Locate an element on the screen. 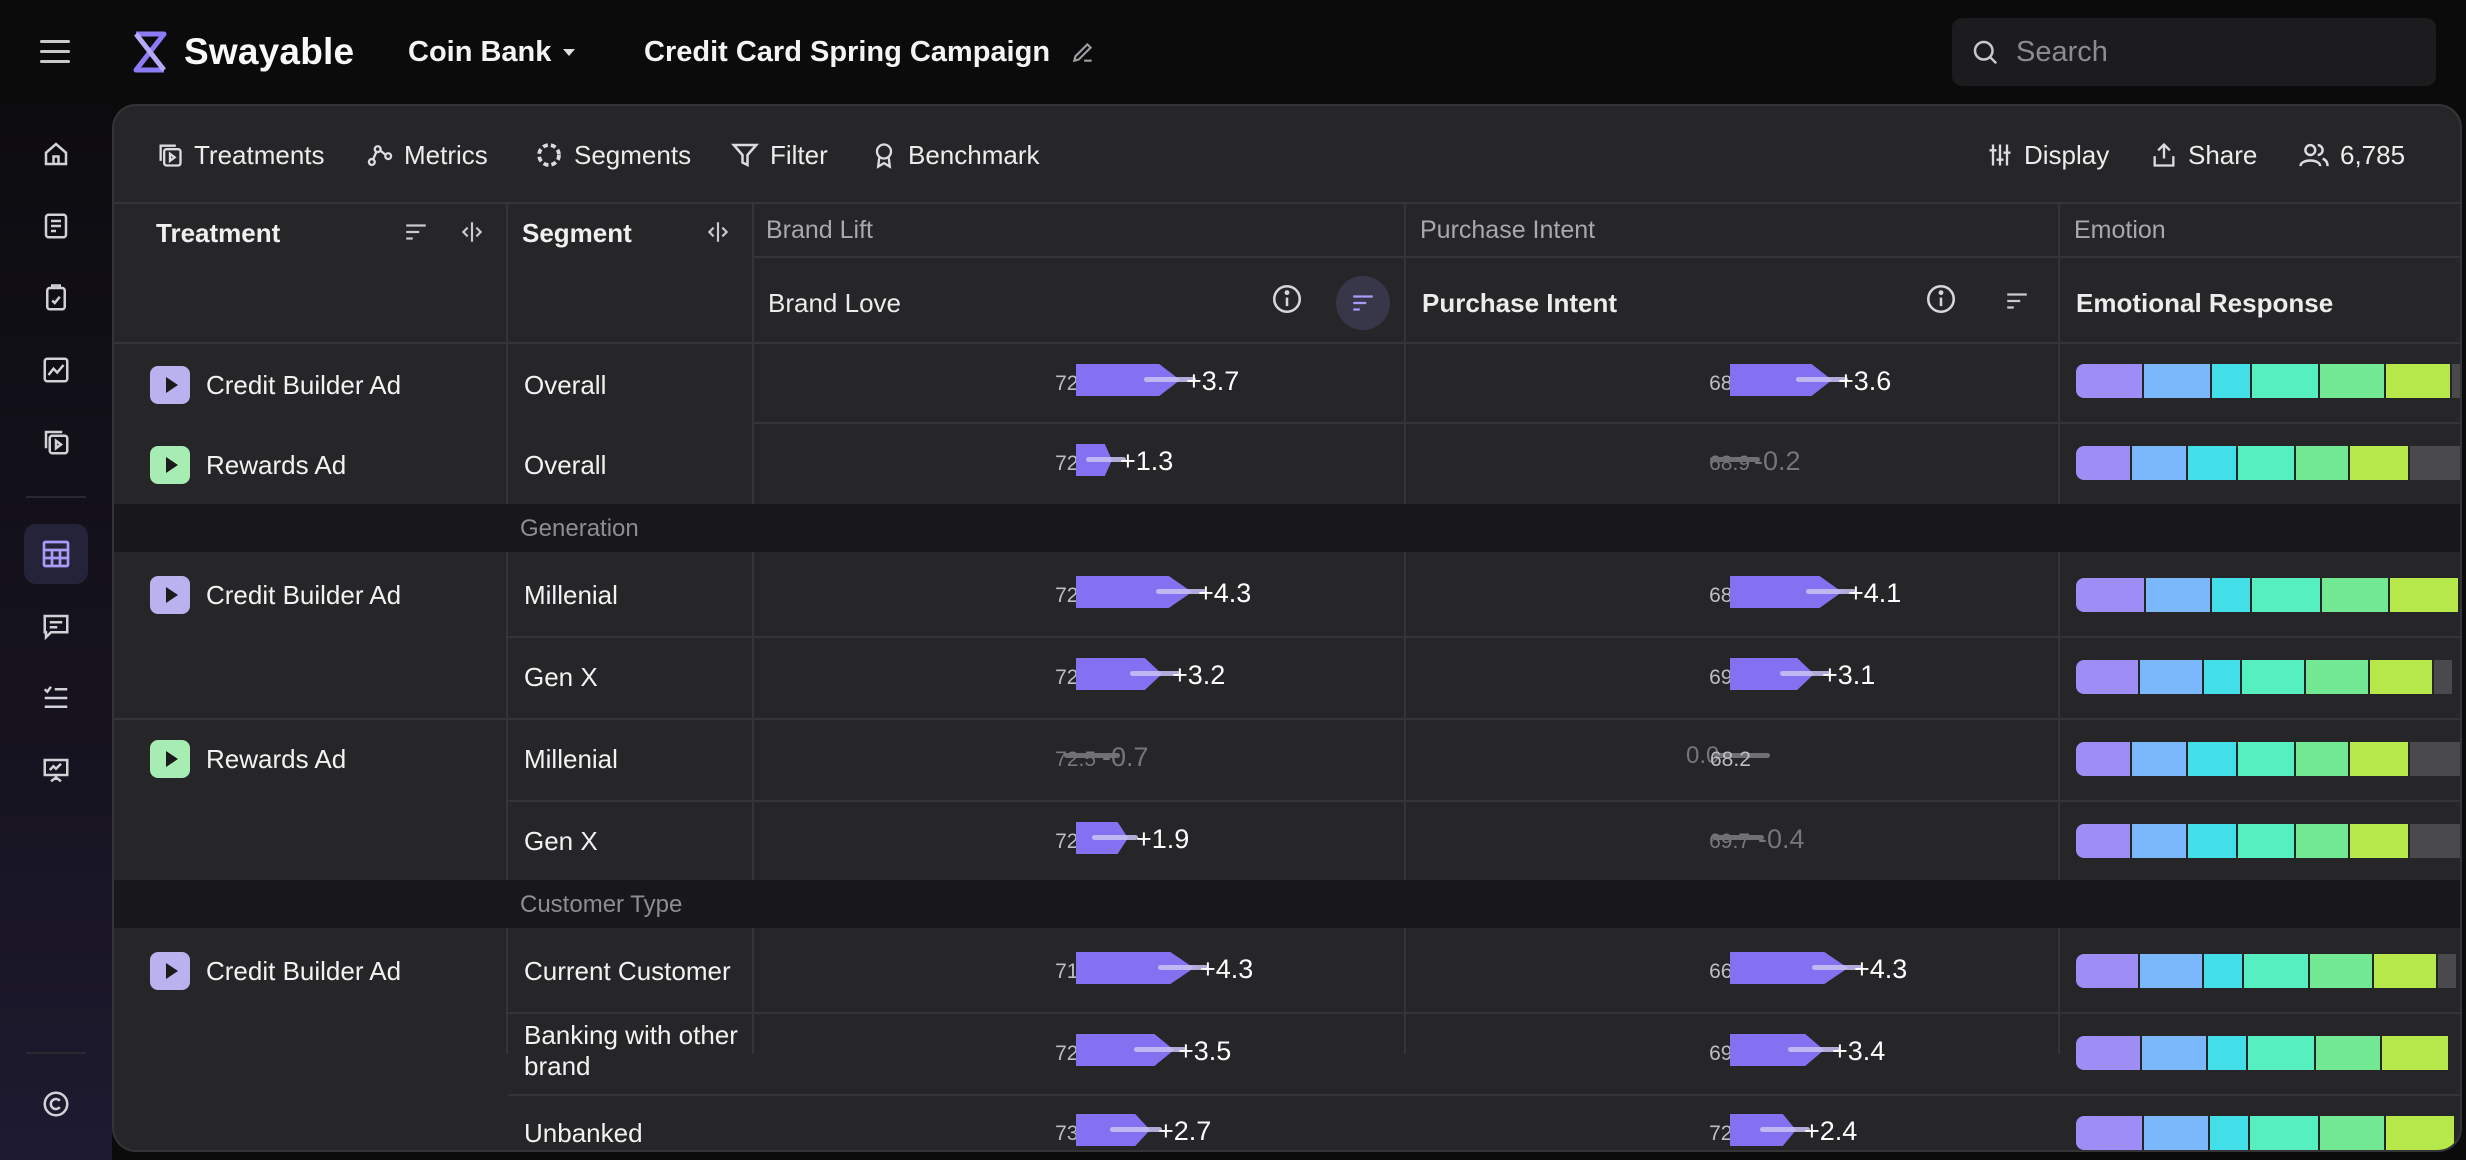 The width and height of the screenshot is (2466, 1160). lift-value: 0.0 is located at coordinates (1703, 755).